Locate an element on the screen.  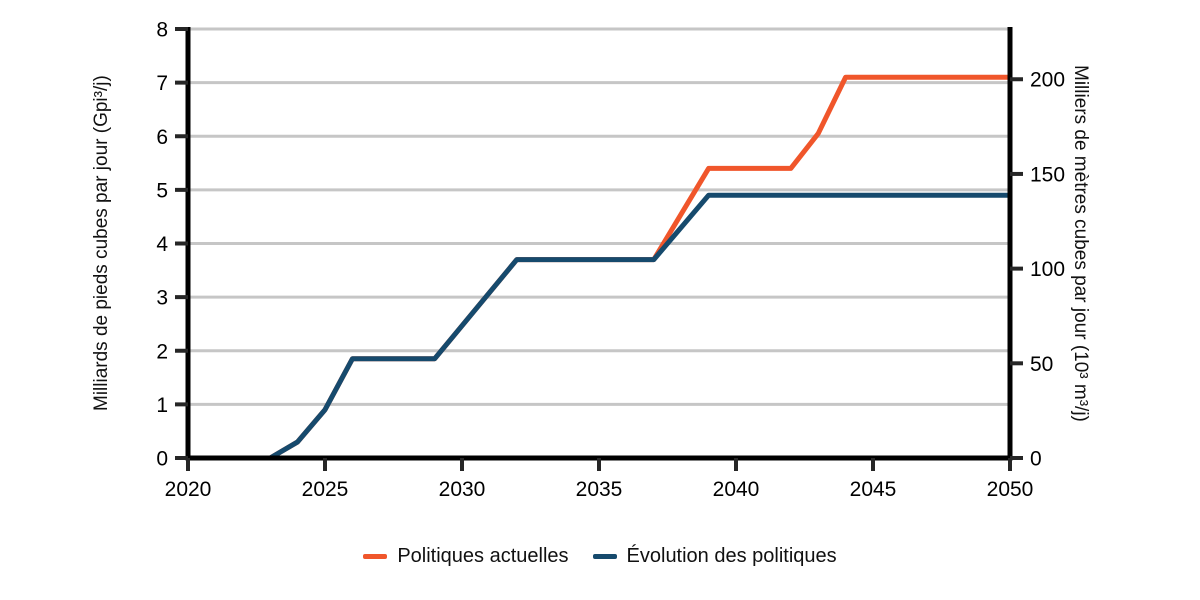
legend-item-politiques-actuelles: Politiques actuelles is located at coordinates (466, 556).